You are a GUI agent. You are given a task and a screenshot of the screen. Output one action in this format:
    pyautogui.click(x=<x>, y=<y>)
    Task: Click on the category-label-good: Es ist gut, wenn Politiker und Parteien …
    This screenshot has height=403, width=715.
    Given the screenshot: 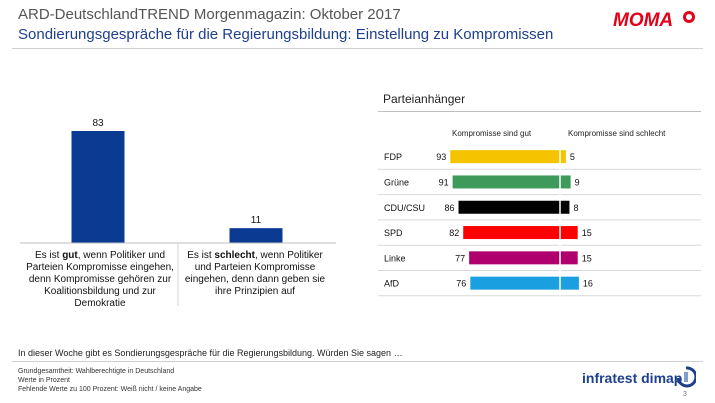 What is the action you would take?
    pyautogui.click(x=100, y=279)
    